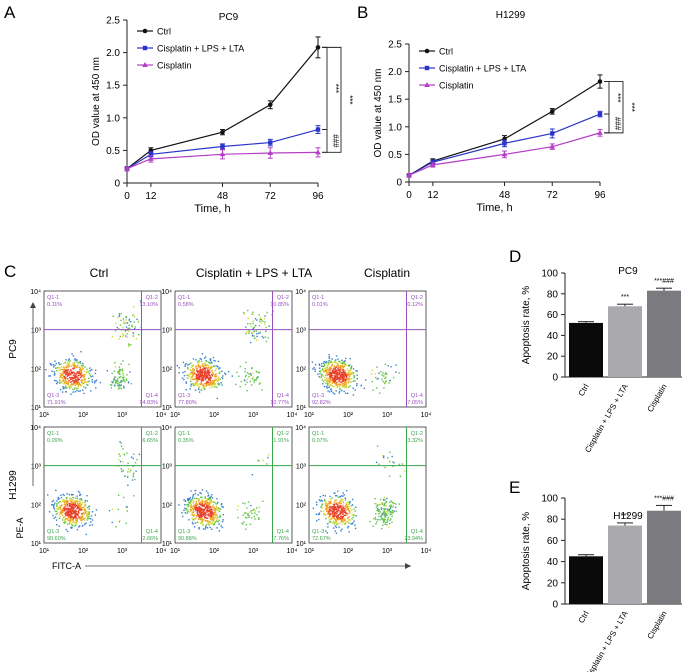  I want to click on panel-letter-e: E, so click(514, 487).